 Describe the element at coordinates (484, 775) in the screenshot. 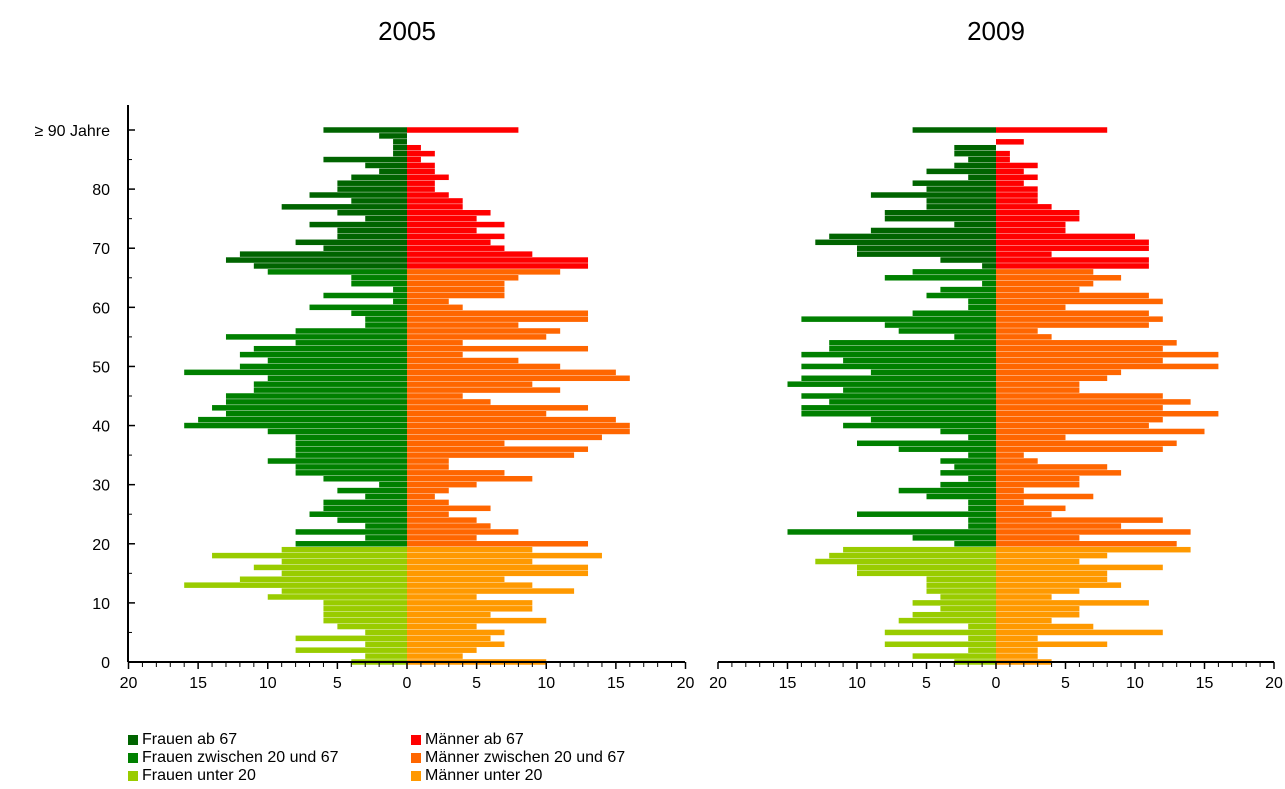

I see `legend-label: Männer unter 20` at that location.